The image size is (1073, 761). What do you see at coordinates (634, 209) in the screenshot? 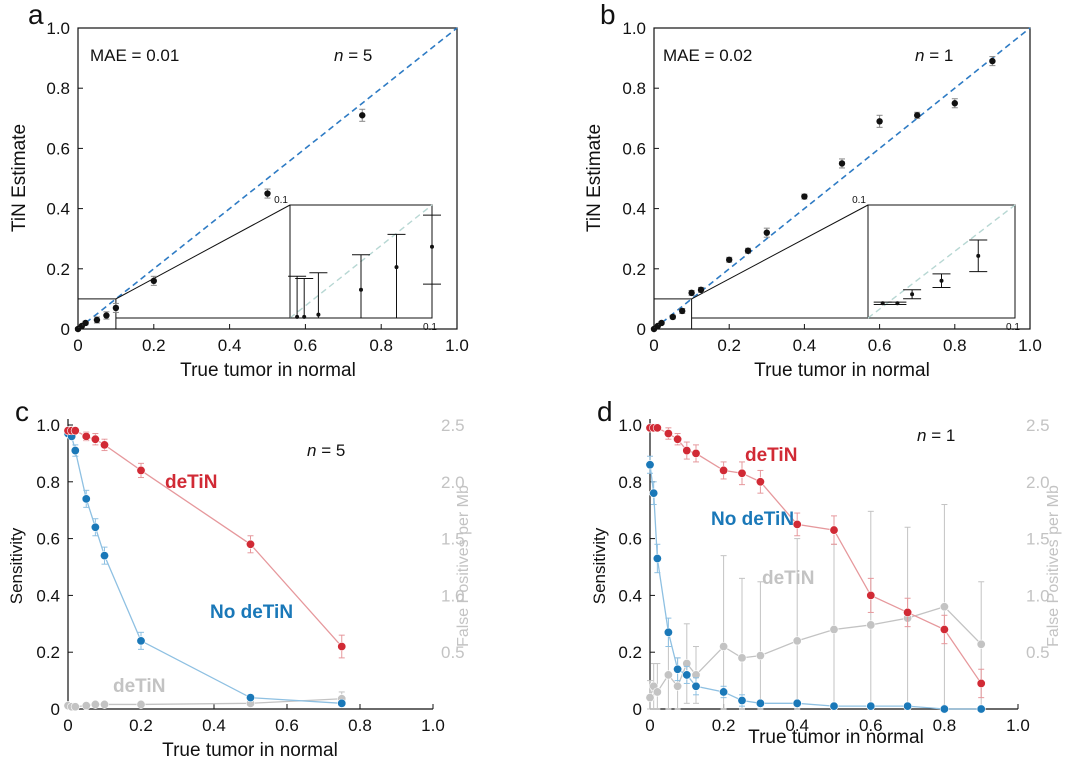
I see `y-tick-label: 0.4` at bounding box center [634, 209].